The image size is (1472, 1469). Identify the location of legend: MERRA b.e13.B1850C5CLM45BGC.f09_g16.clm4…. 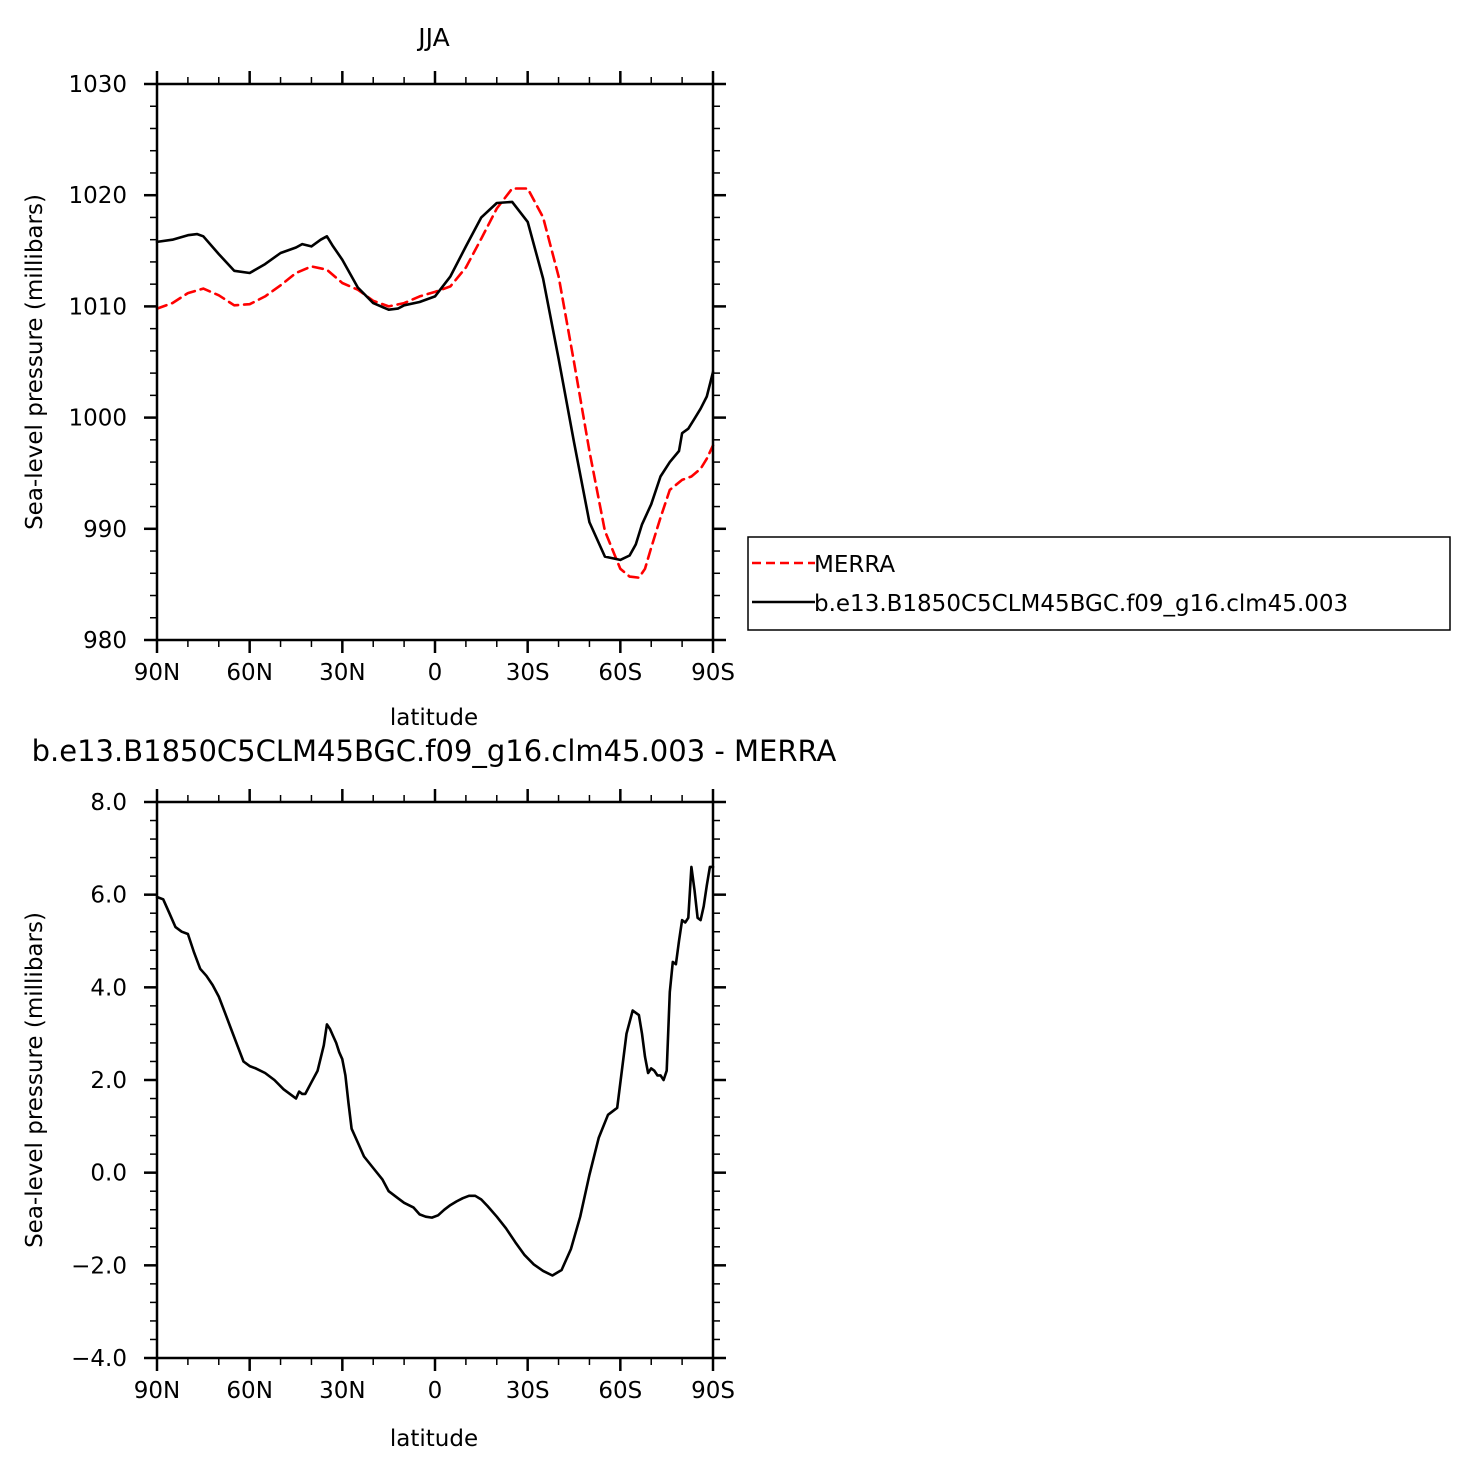
(1099, 583).